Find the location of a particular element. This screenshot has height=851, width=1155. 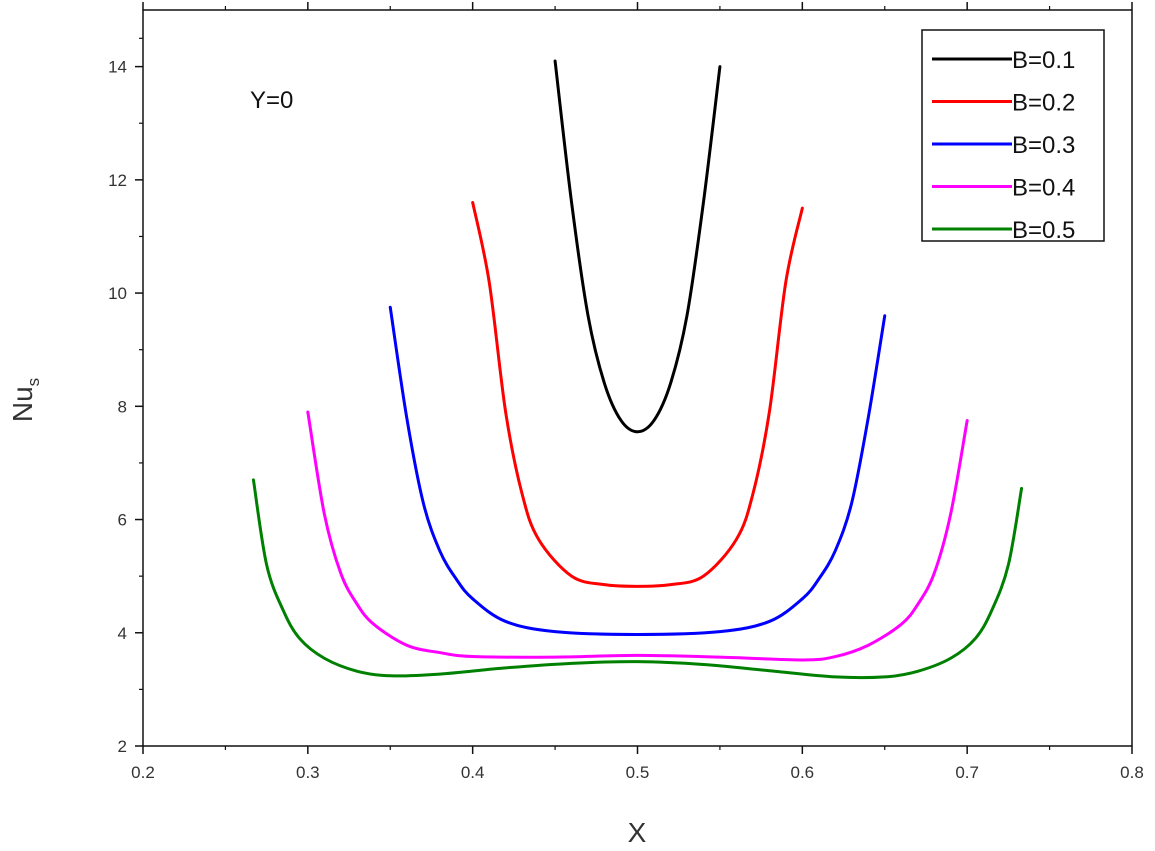

legend-label-4: B=0.4 is located at coordinates (1043, 188).